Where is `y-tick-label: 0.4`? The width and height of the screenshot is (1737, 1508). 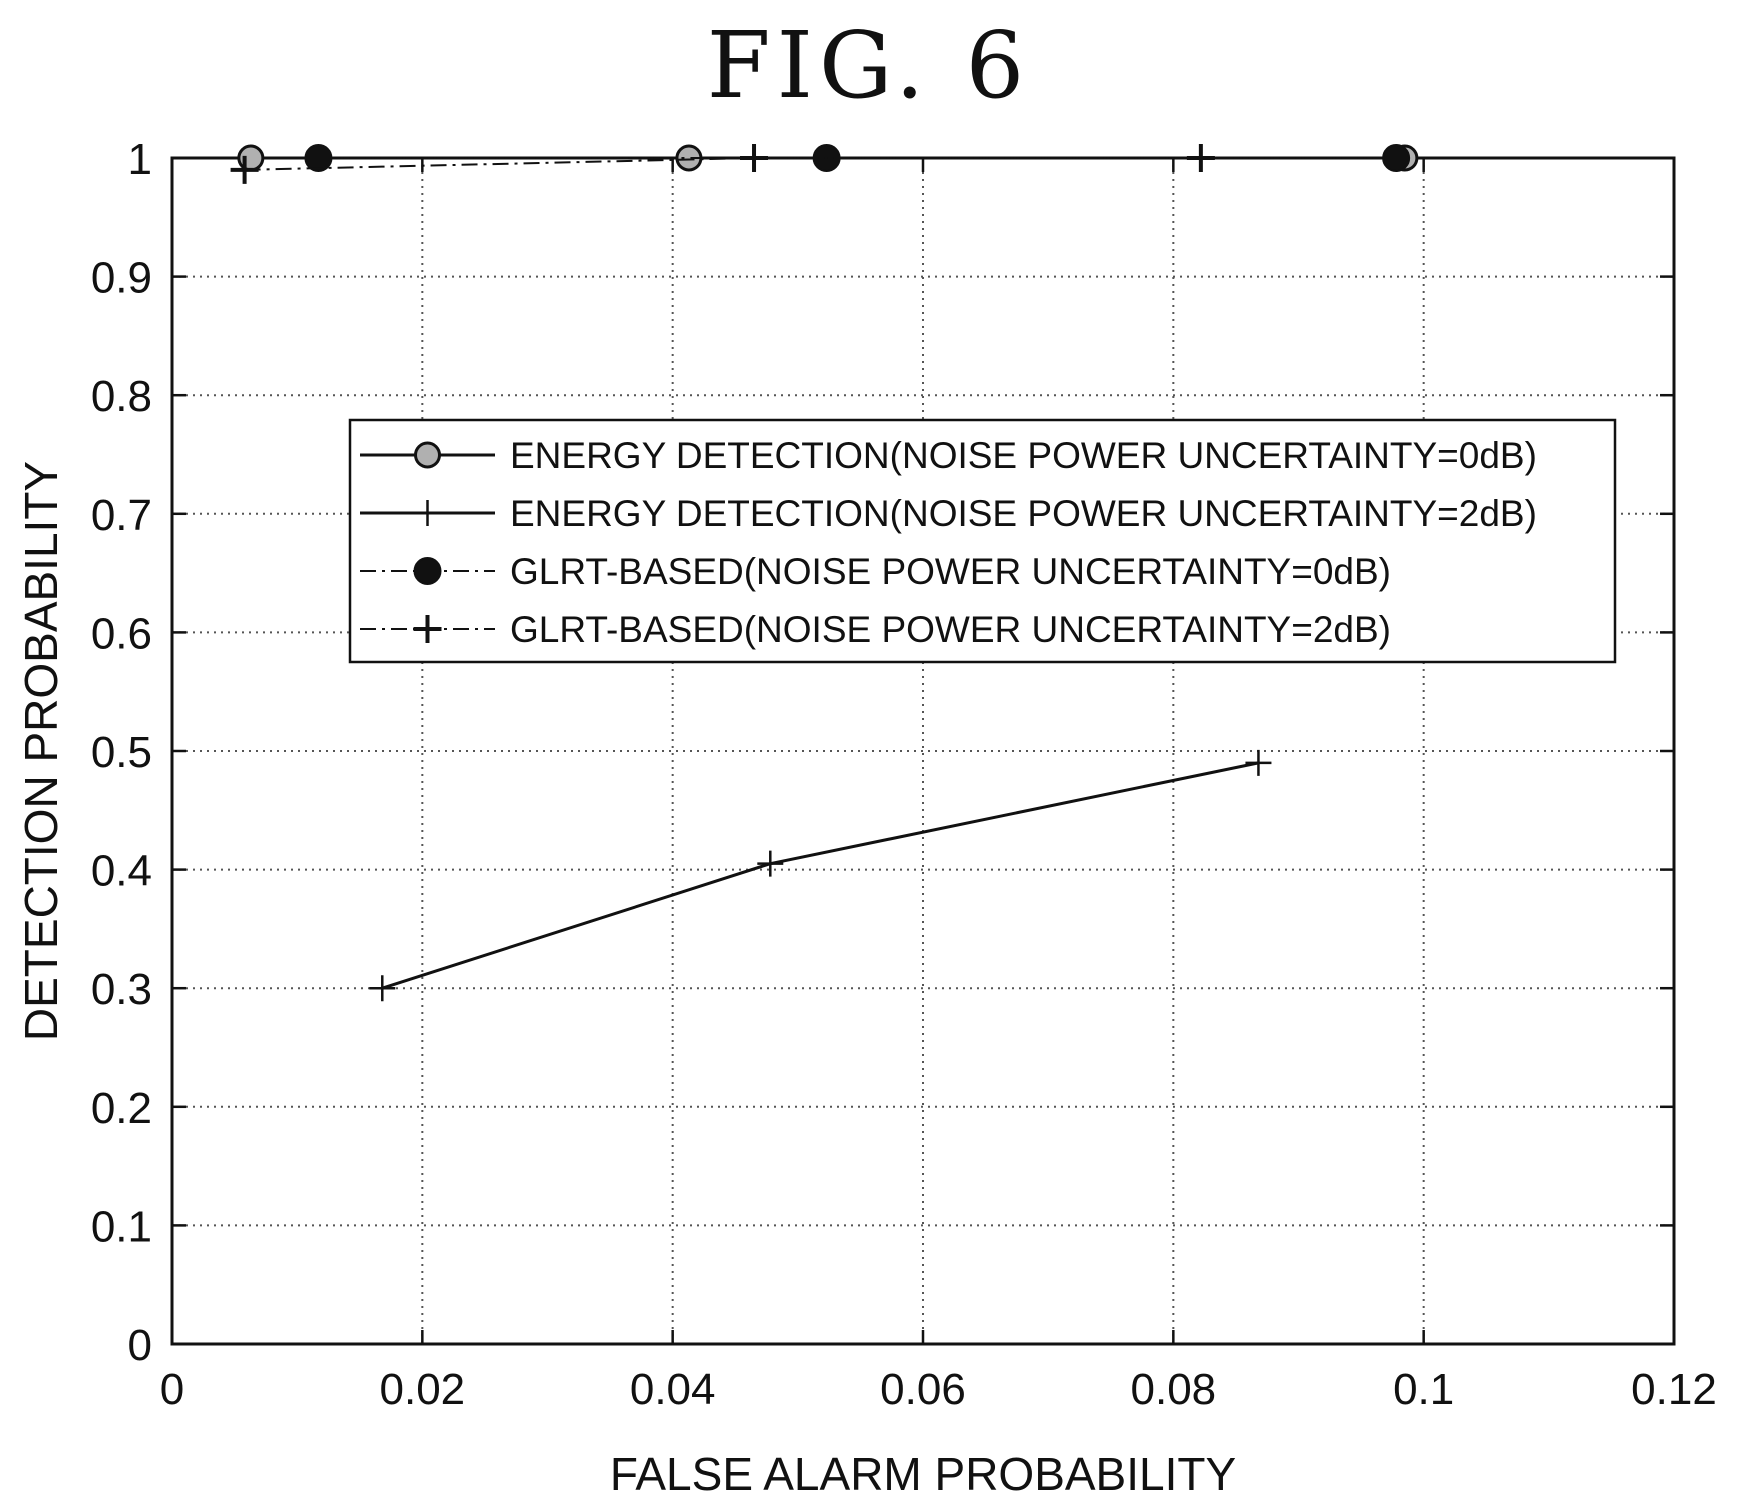
y-tick-label: 0.4 is located at coordinates (121, 871).